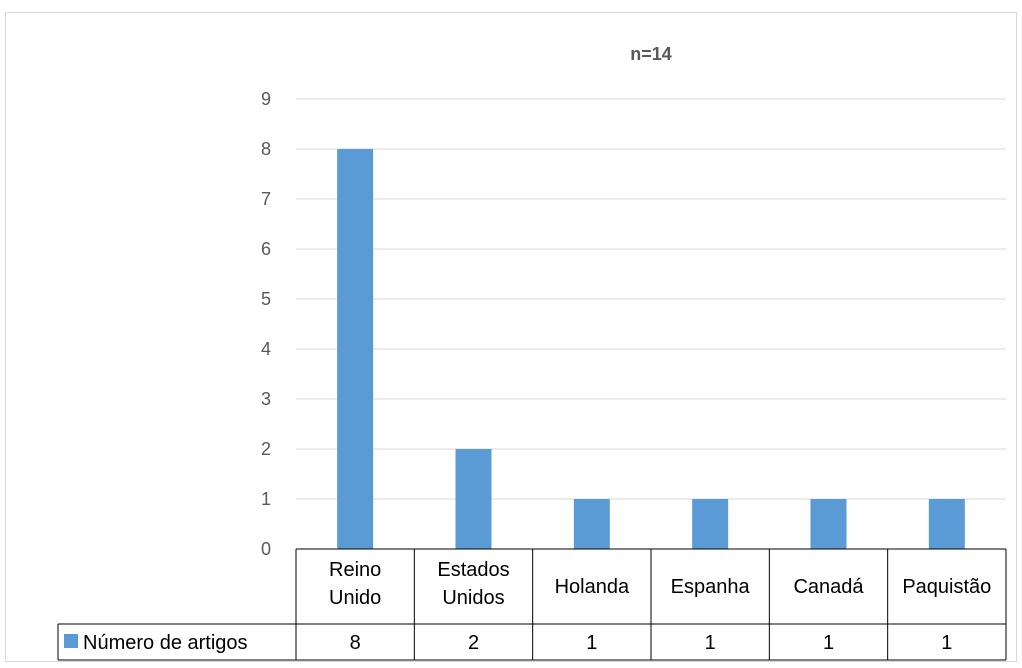  Describe the element at coordinates (828, 587) in the screenshot. I see `category-label: Canadá` at that location.